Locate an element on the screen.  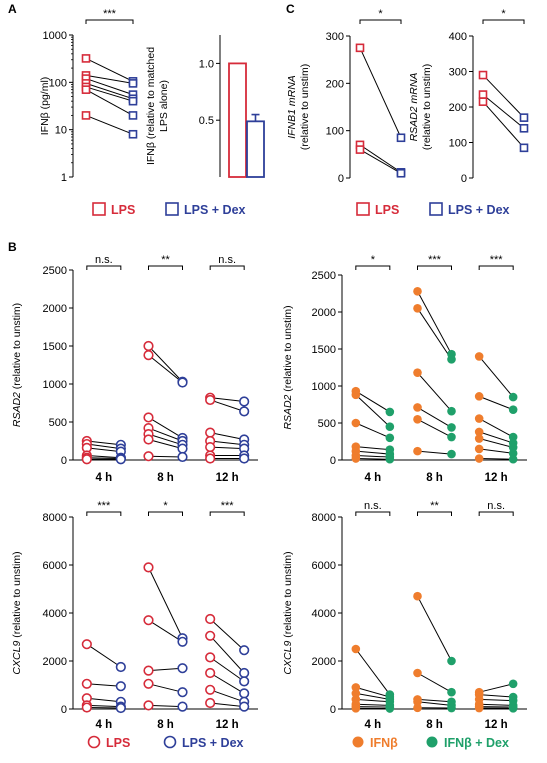
significance-b3-0-label: *** is located at coordinates (104, 506).